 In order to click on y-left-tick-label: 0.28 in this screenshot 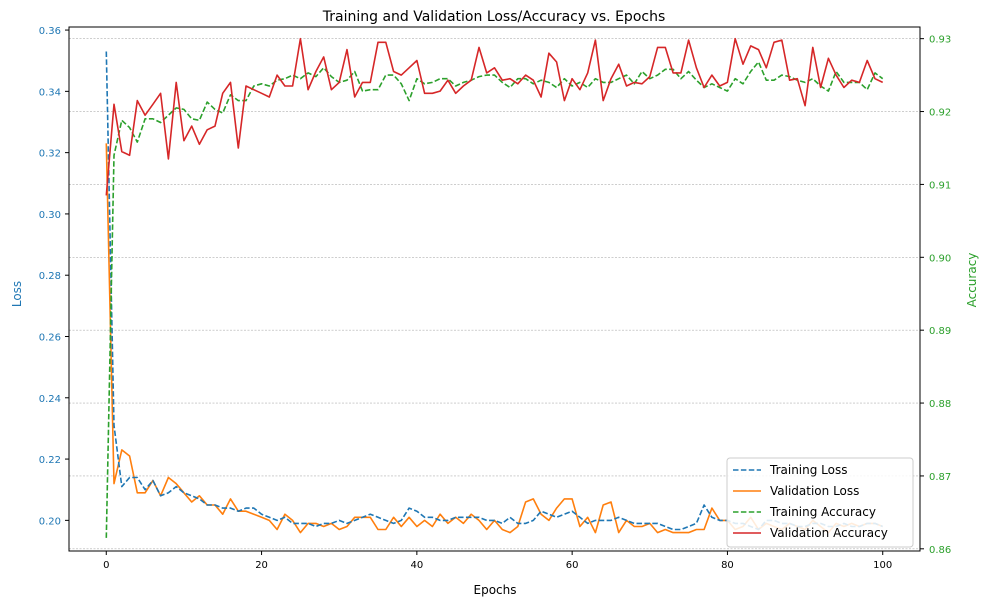, I will do `click(50, 276)`.